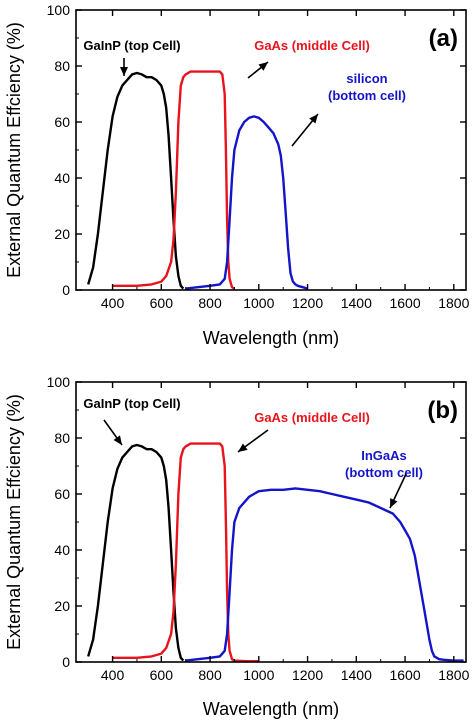 The image size is (474, 723). What do you see at coordinates (59, 10) in the screenshot?
I see `y-tick-label-0-5: 100` at bounding box center [59, 10].